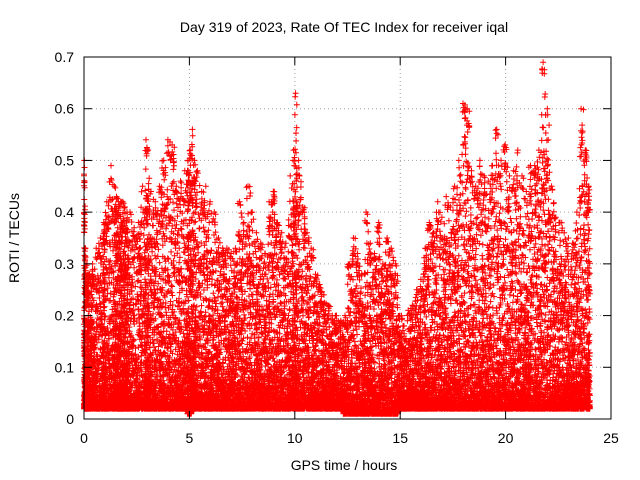 This screenshot has width=640, height=480. I want to click on y-tick-label: 0.6, so click(65, 109).